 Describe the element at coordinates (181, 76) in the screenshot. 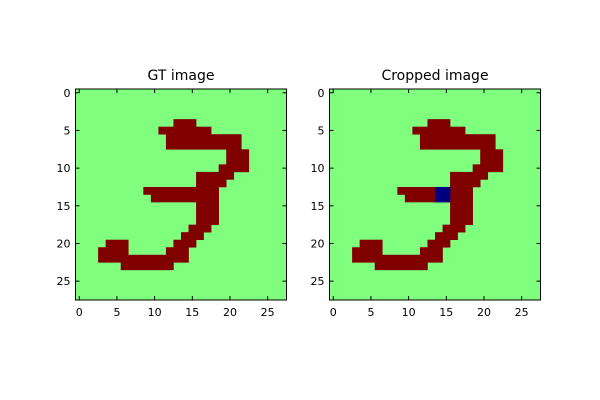

I see `panel-title: GT image` at that location.